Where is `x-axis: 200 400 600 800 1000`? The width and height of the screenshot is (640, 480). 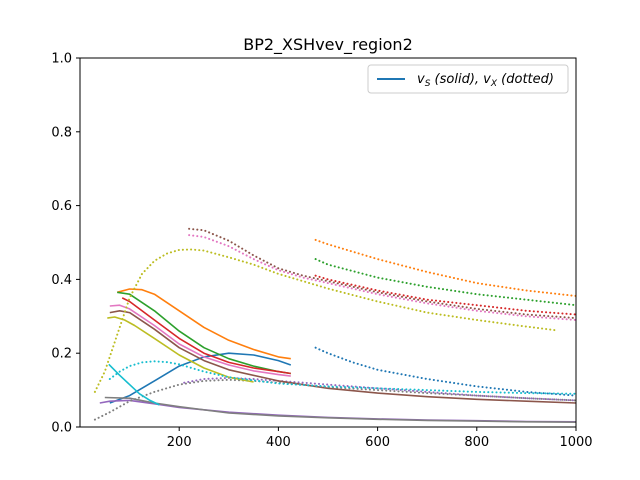
x-axis: 200 400 600 800 1000 is located at coordinates (380, 438).